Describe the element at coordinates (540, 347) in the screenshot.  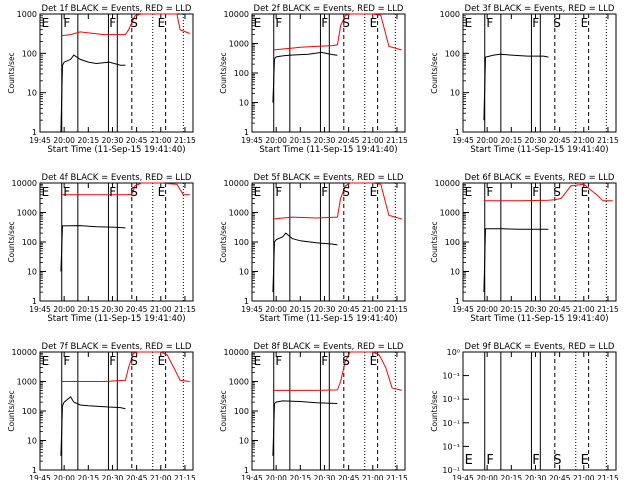
I see `panel-title: Det 9f BLACK = Events, RED = LLD` at that location.